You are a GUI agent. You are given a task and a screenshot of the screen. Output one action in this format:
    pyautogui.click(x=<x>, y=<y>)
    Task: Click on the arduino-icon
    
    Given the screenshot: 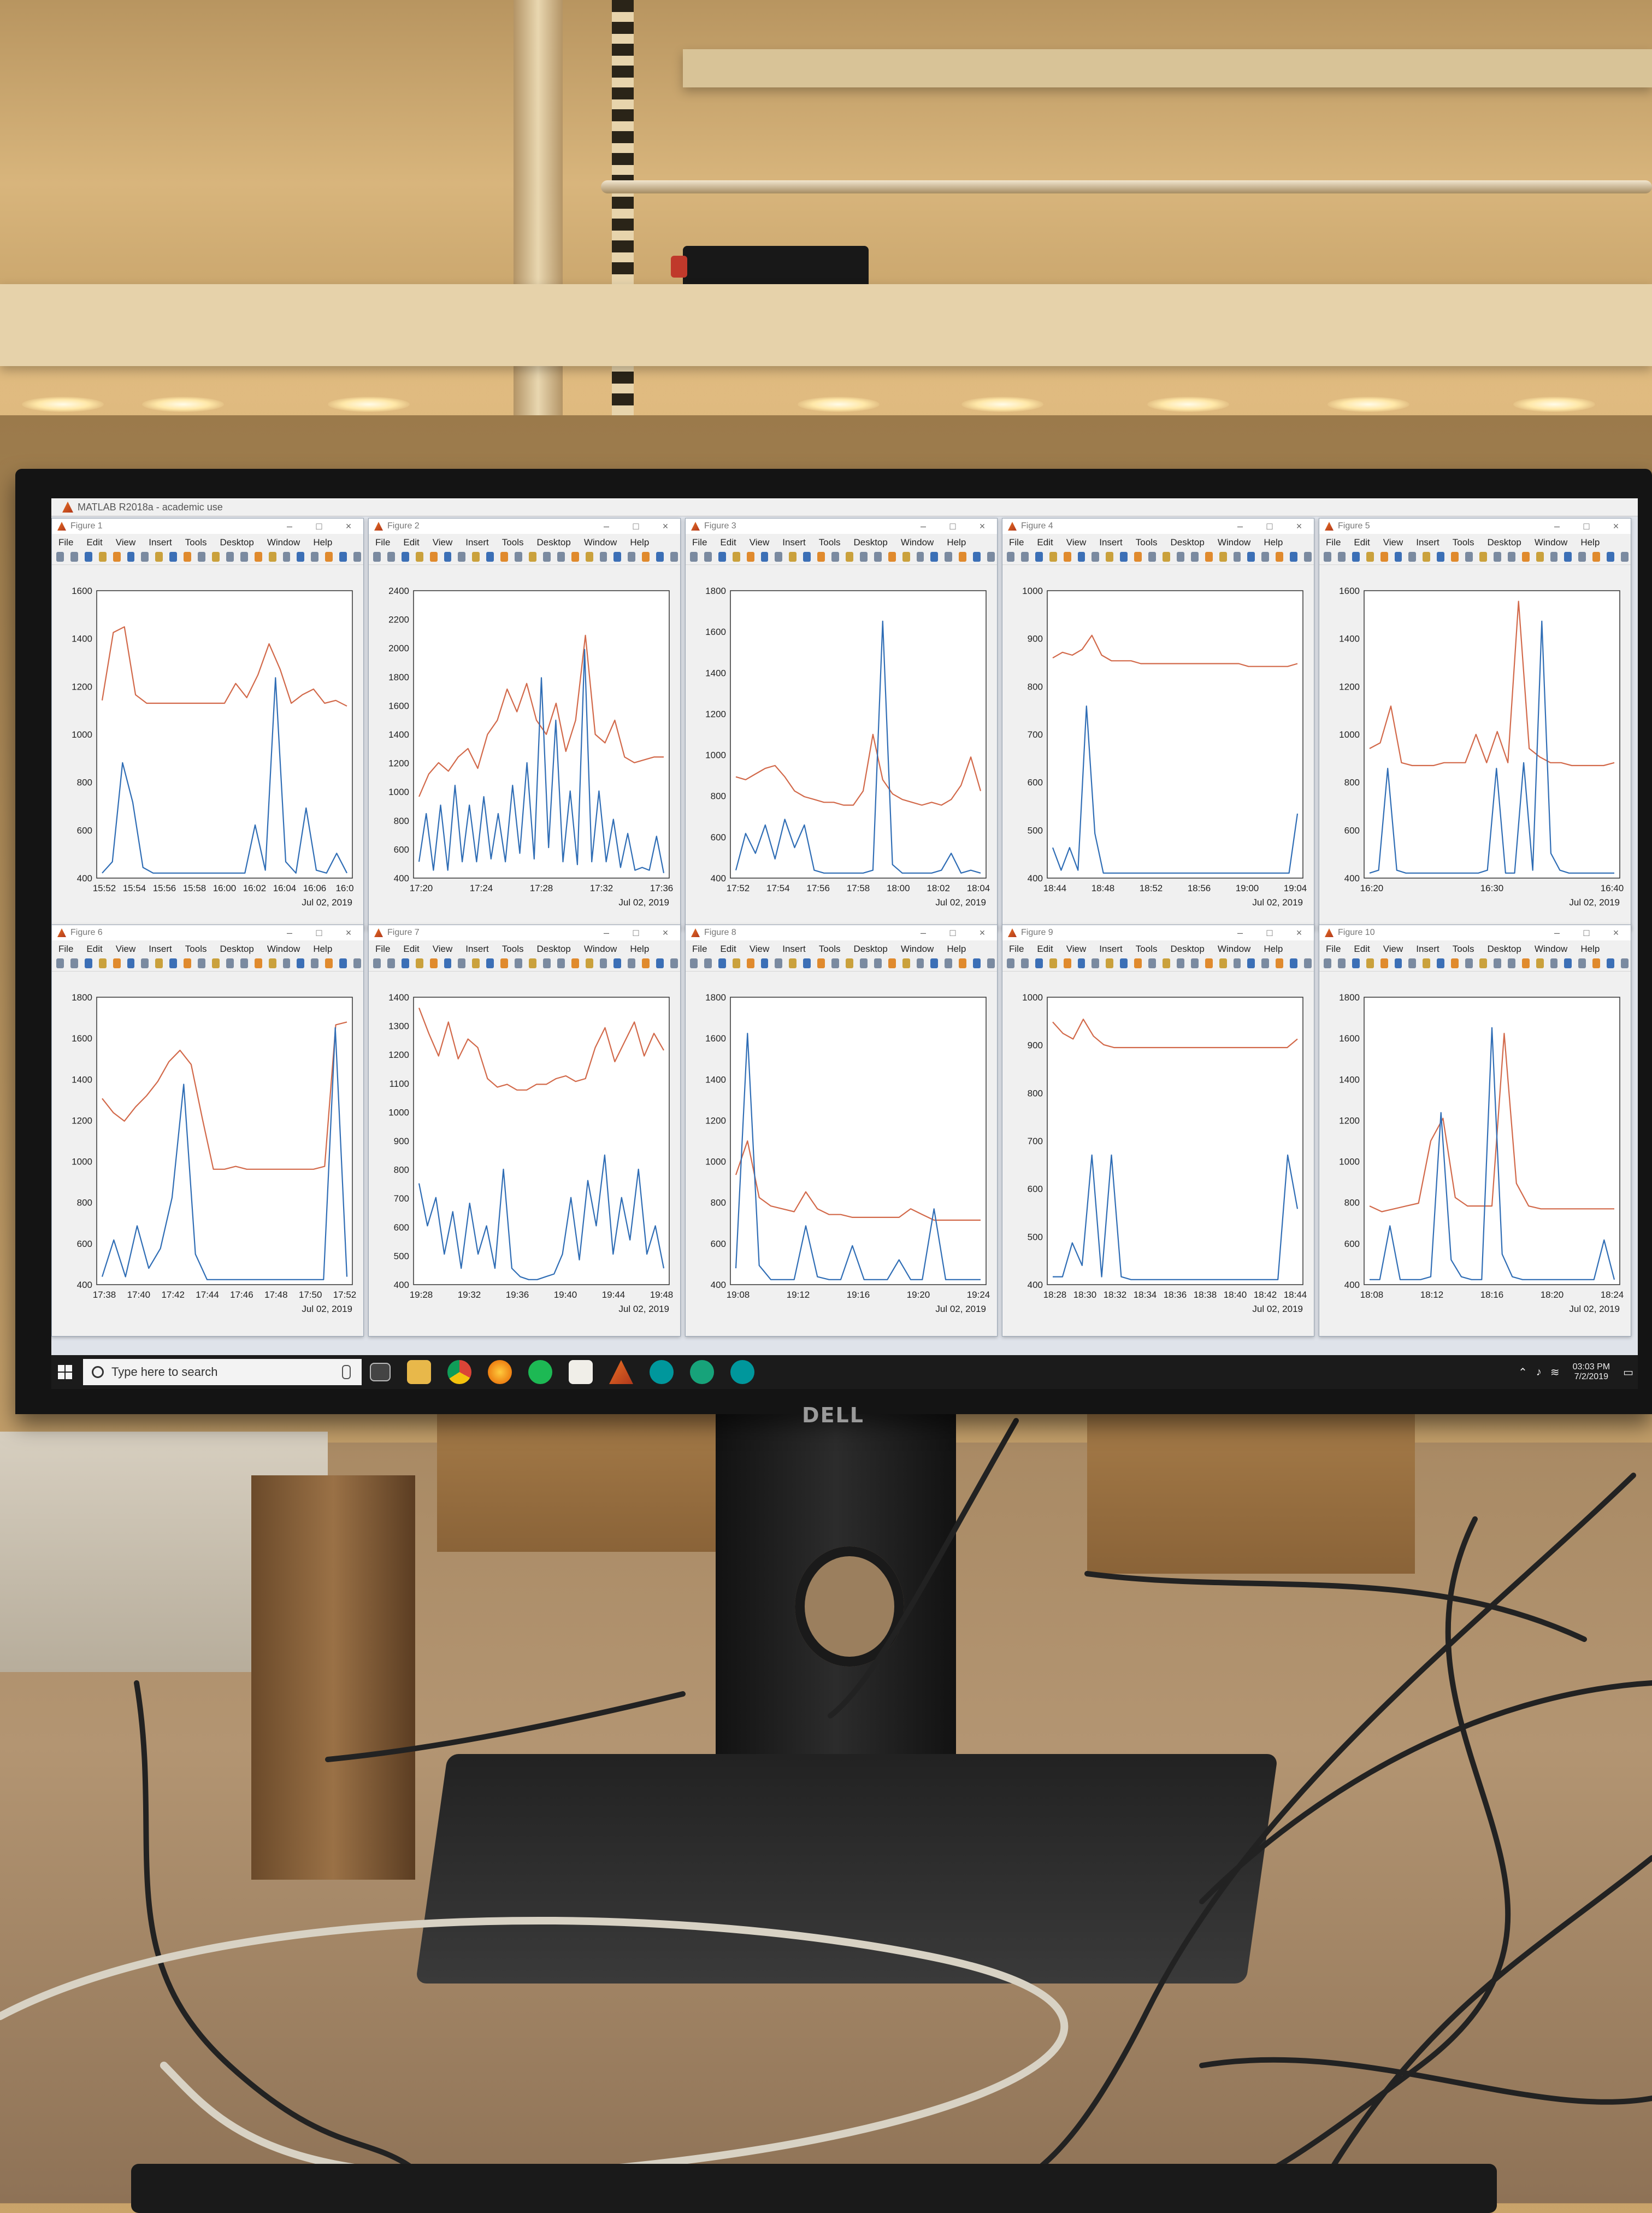 What is the action you would take?
    pyautogui.click(x=662, y=1372)
    